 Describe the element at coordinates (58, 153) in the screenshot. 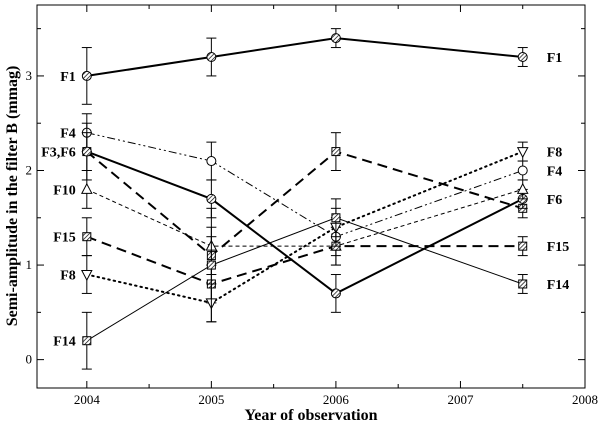

I see `series-label-left-f3: F3,F6` at that location.